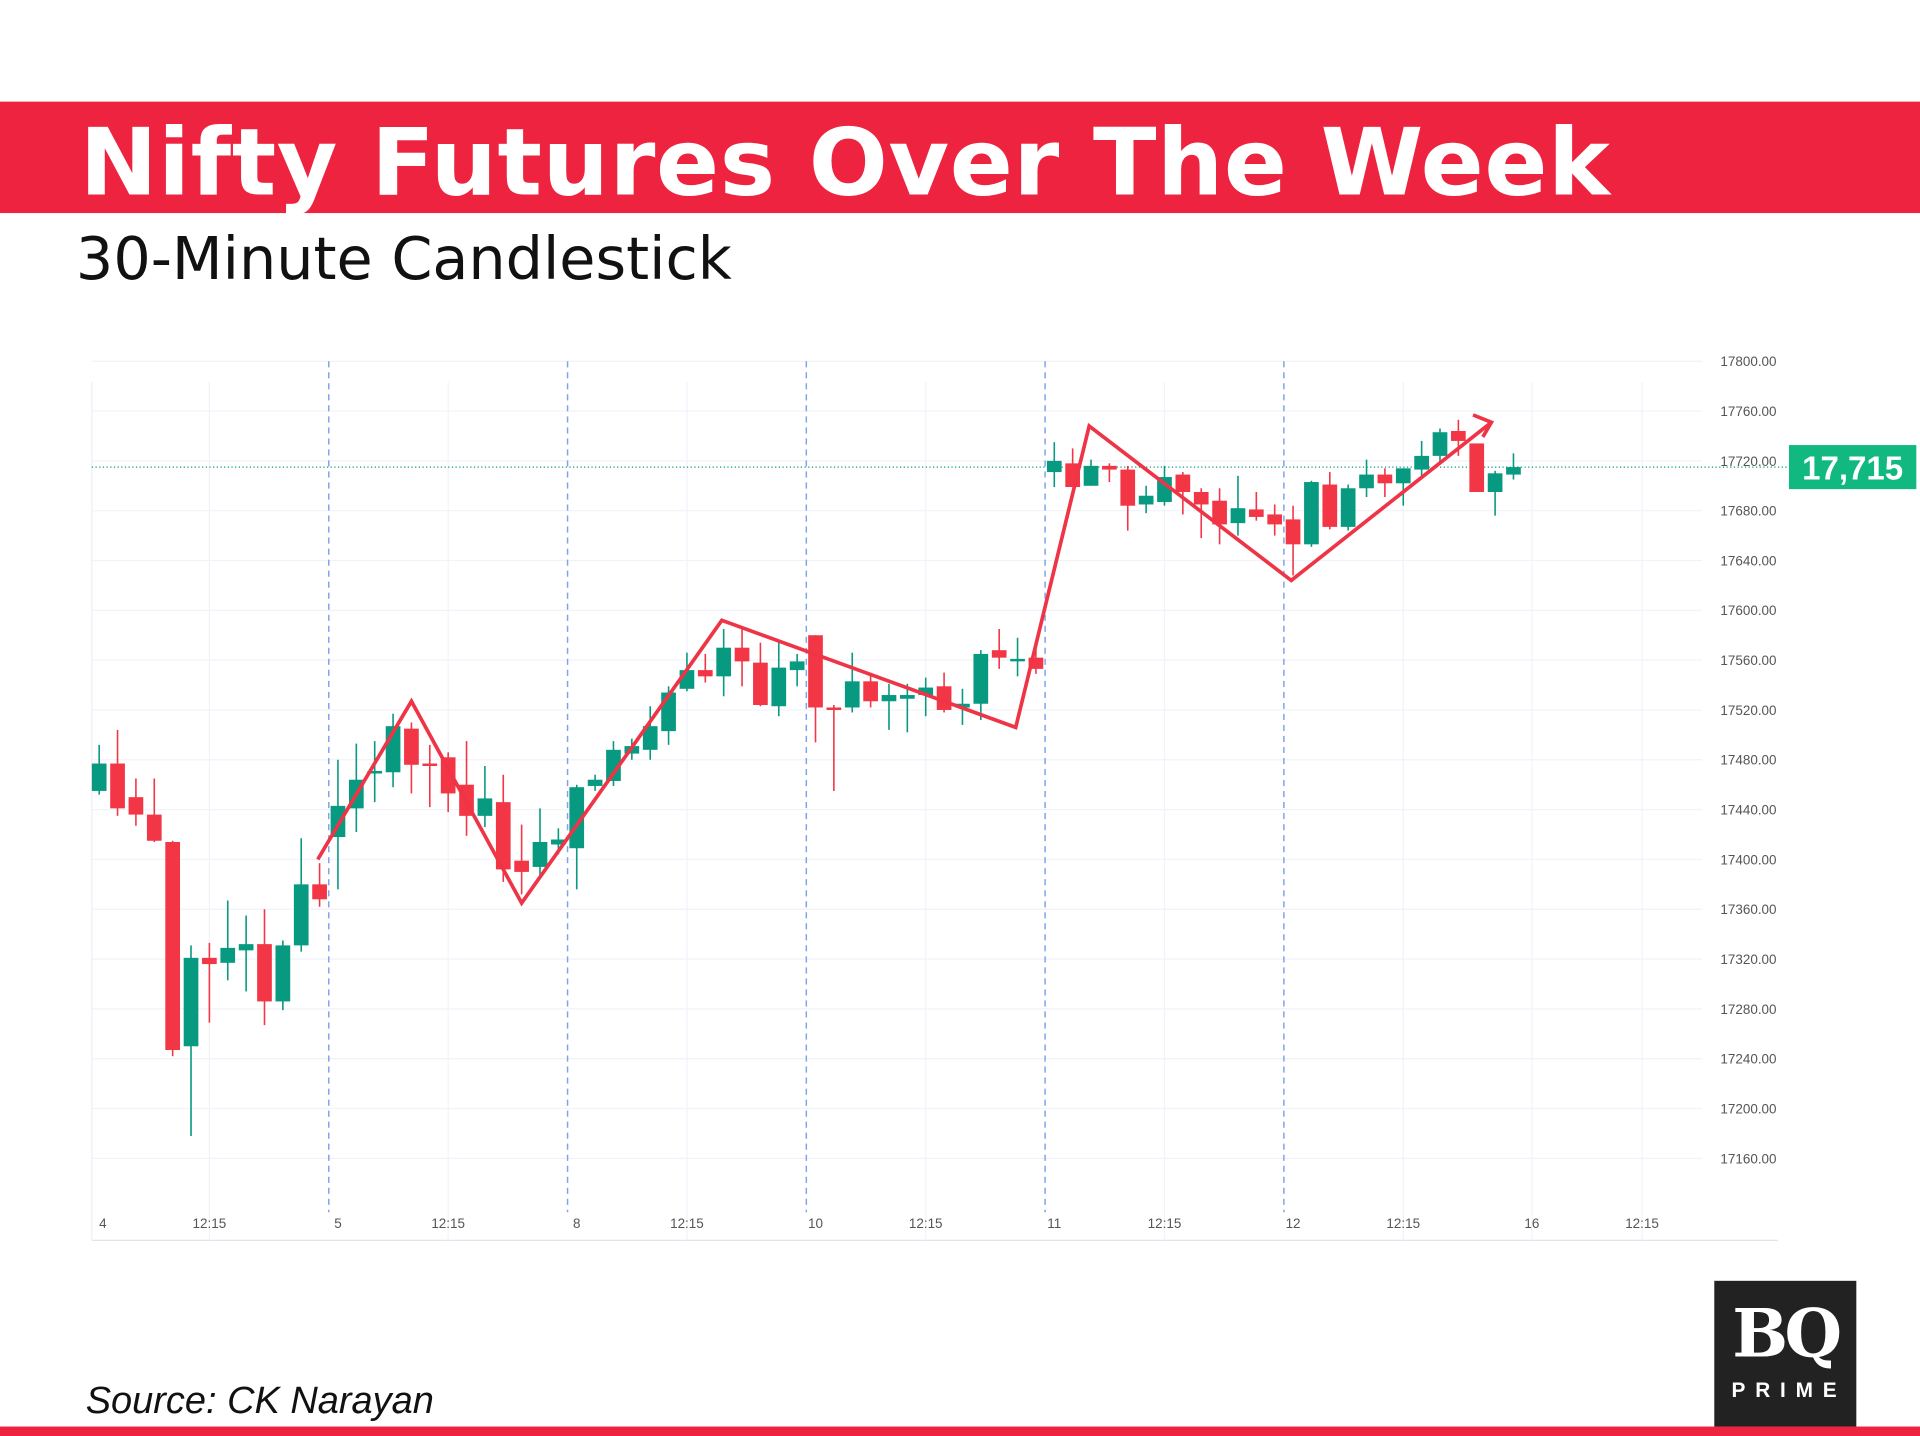  Describe the element at coordinates (1054, 1223) in the screenshot. I see `x-tick-label: 11` at that location.